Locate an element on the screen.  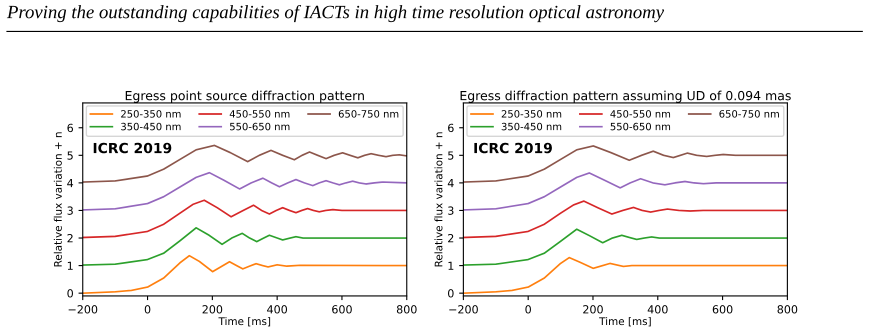
chart-title: Egress point source diffraction pattern is located at coordinates (245, 96).